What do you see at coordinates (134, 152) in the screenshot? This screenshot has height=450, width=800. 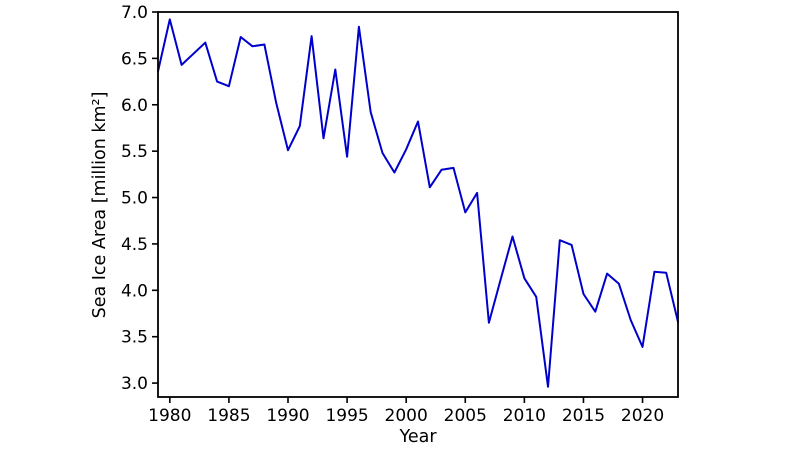 I see `y-tick-label: 5.5` at bounding box center [134, 152].